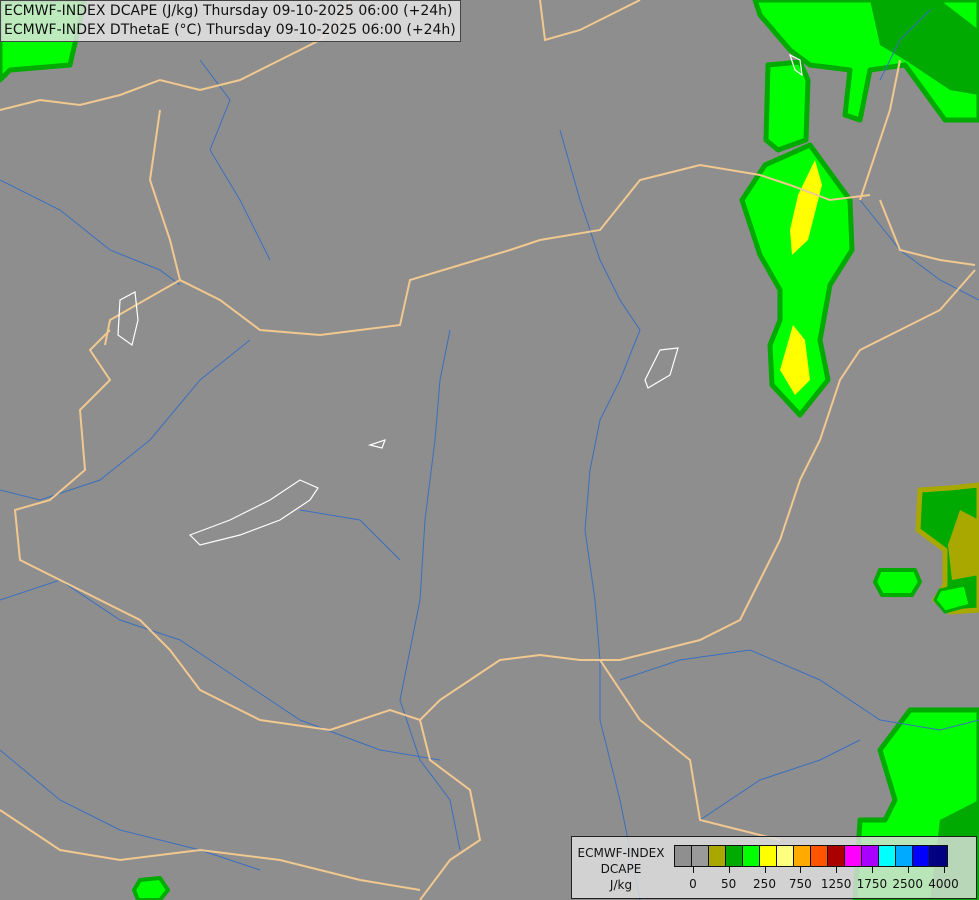 This screenshot has height=900, width=979. Describe the element at coordinates (693, 884) in the screenshot. I see `legend-tick-label: 0` at that location.